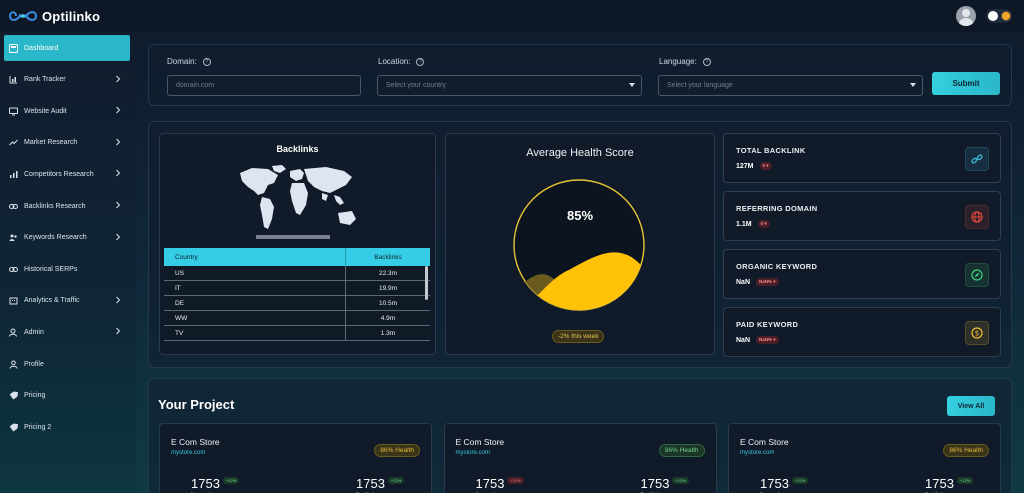 Image resolution: width=1024 pixels, height=493 pixels. What do you see at coordinates (966, 83) in the screenshot?
I see `submit-button: Submit` at bounding box center [966, 83].